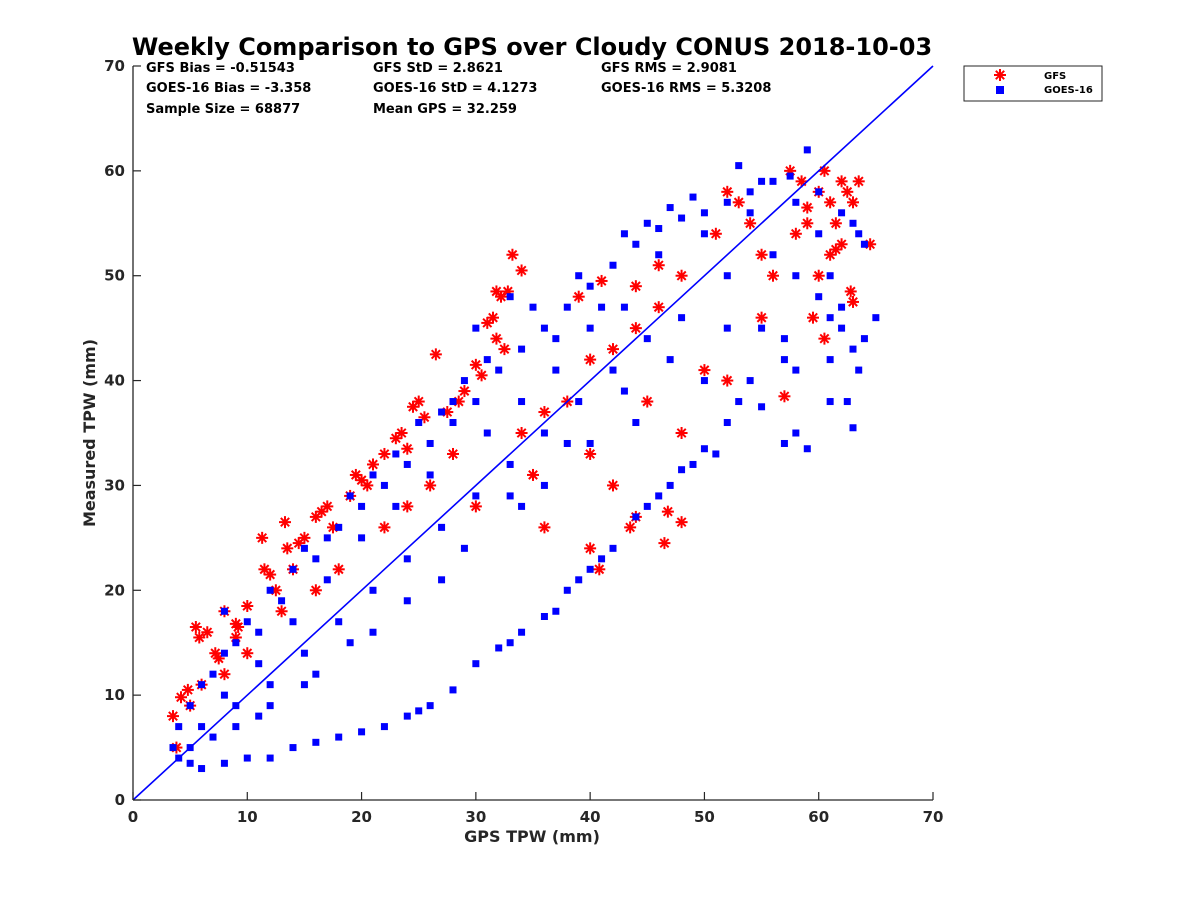 The image size is (1200, 900). Describe the element at coordinates (114, 66) in the screenshot. I see `y-tick-label: 70` at that location.